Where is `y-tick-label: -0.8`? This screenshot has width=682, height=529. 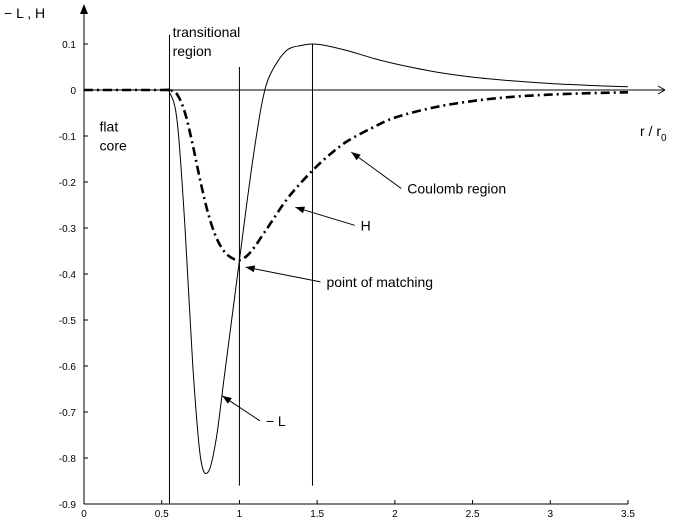
y-tick-label: -0.8 is located at coordinates (68, 459).